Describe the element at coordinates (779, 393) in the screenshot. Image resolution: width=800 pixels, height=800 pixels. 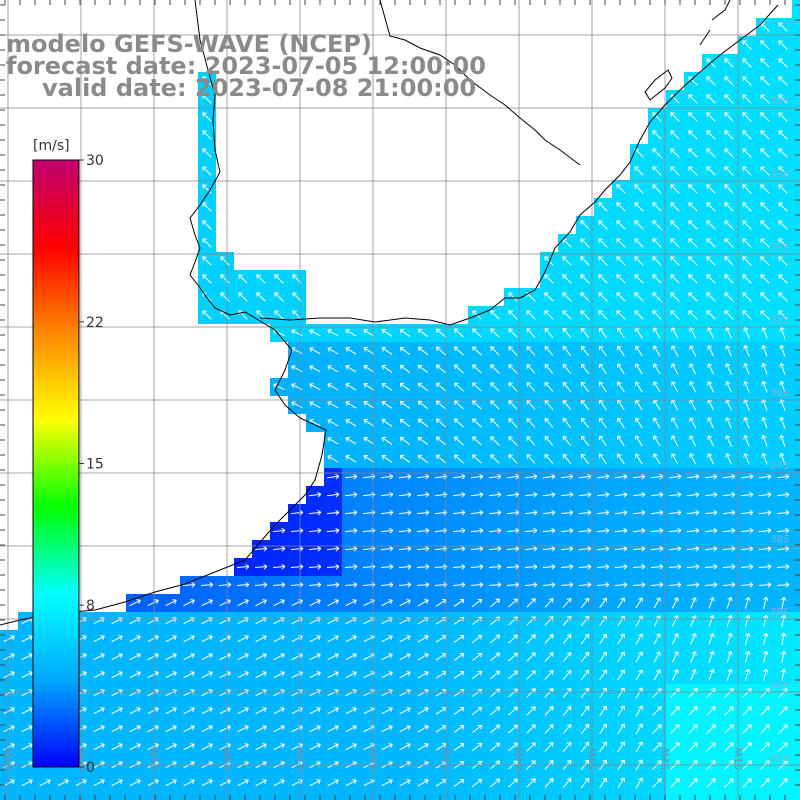
I see `latitude-label: 36S` at that location.